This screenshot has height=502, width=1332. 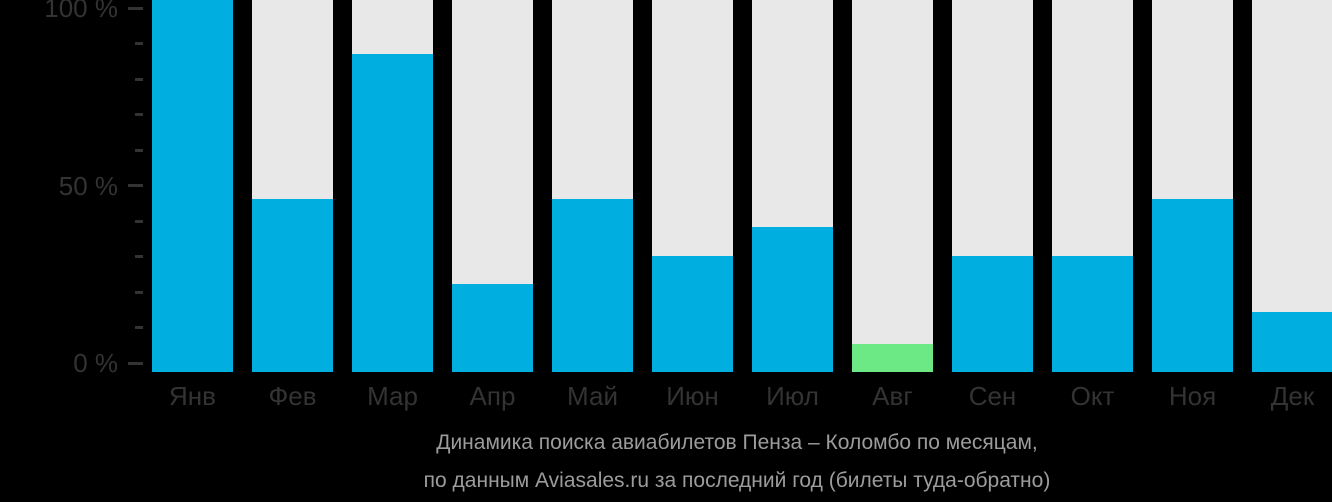 I want to click on bar-column-мар: Мар, so click(x=392, y=205).